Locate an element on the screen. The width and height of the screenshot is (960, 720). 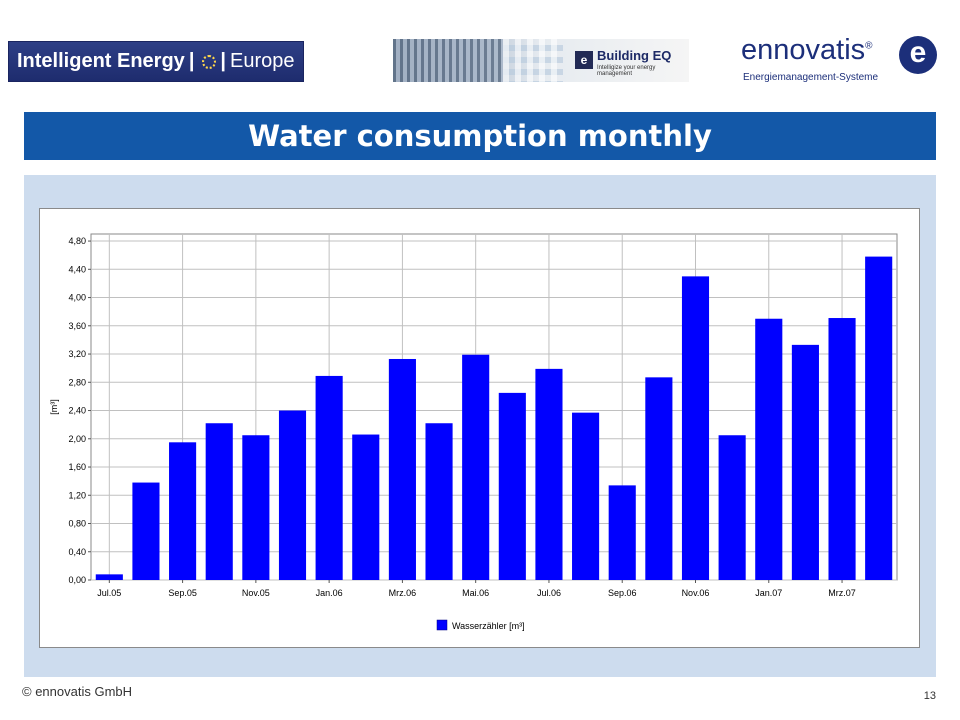
building-eq-name: Building EQ is located at coordinates (634, 55).